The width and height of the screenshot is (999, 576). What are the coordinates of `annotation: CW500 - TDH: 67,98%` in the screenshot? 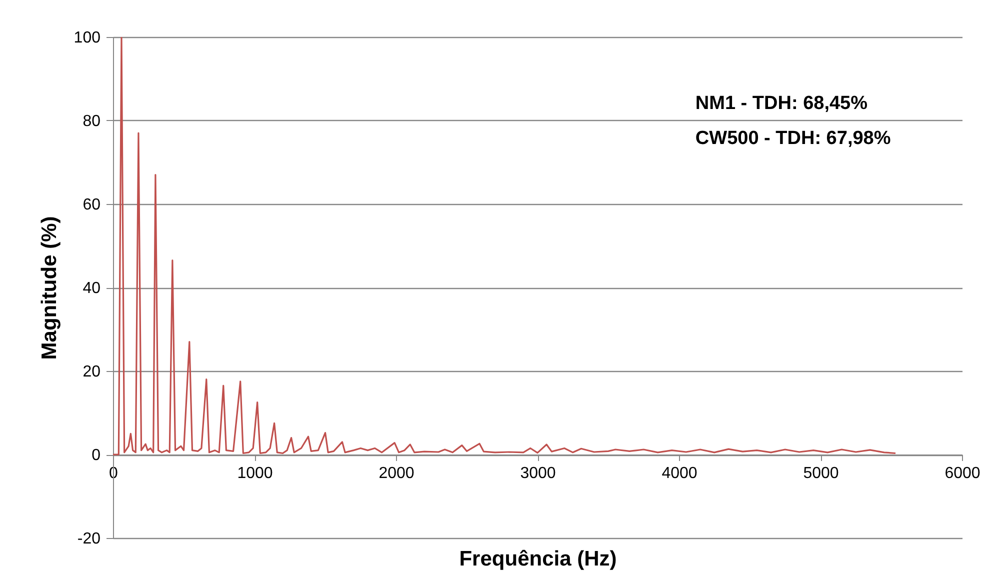 It's located at (793, 138).